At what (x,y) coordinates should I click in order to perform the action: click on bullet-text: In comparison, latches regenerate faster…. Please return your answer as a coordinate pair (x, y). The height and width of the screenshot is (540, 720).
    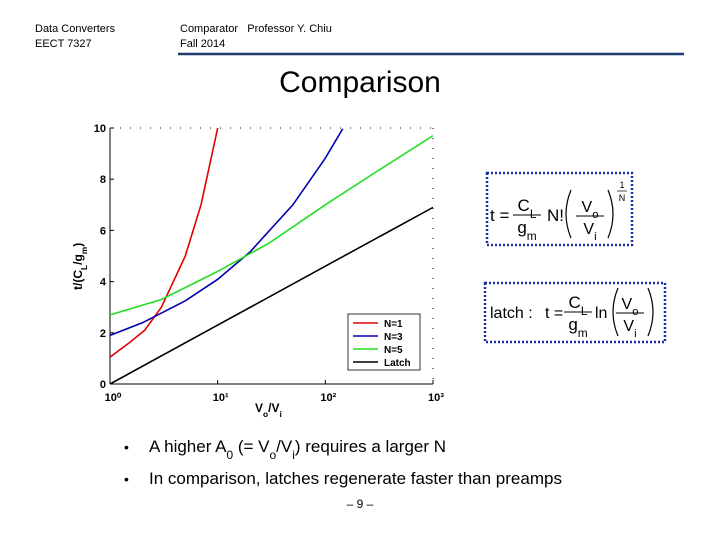
    Looking at the image, I should click on (355, 478).